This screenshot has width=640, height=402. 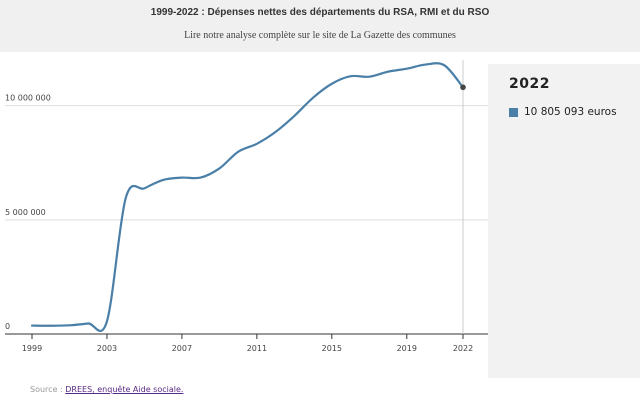 What do you see at coordinates (7, 326) in the screenshot?
I see `y-tick-label: 0` at bounding box center [7, 326].